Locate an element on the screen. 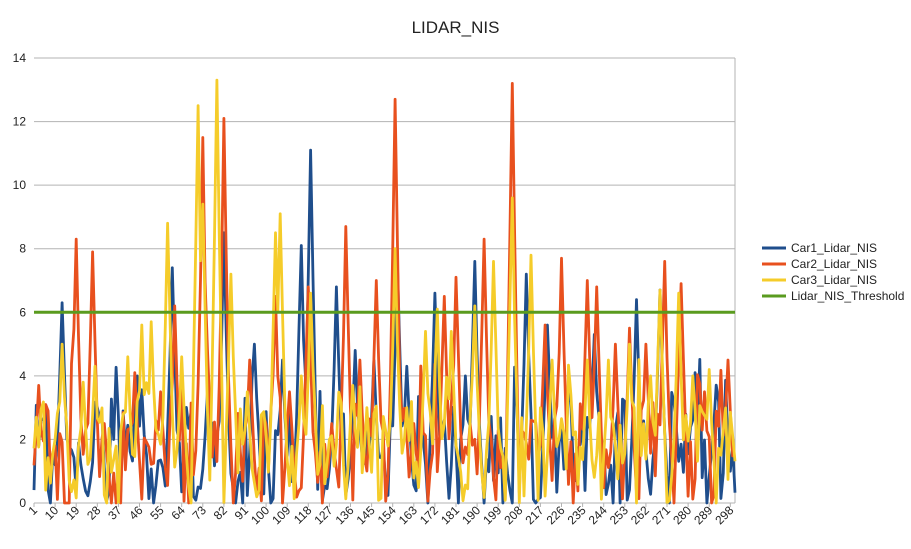 The image size is (911, 549). x-tick-label: 91 is located at coordinates (242, 513).